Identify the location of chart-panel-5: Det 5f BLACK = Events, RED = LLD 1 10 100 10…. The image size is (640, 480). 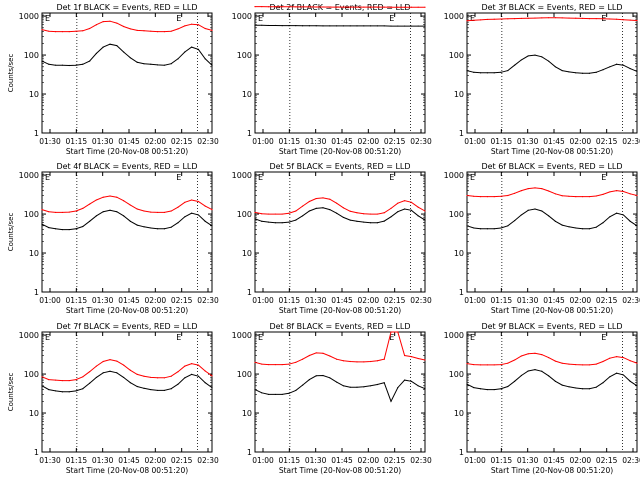
(332, 238).